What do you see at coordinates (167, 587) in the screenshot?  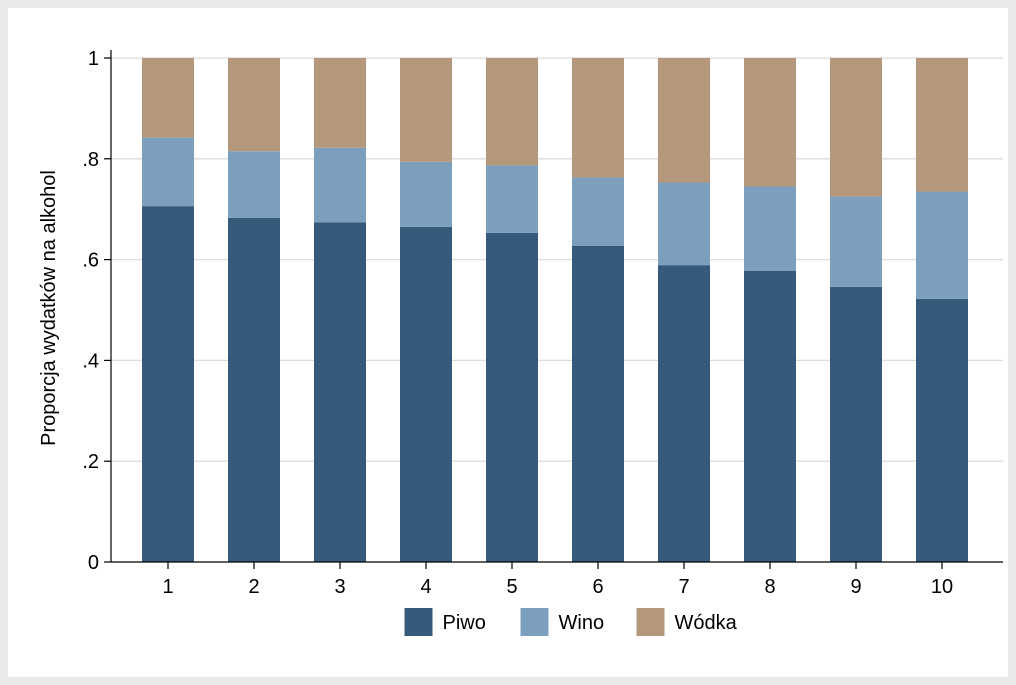 I see `x-tick-label: 1` at bounding box center [167, 587].